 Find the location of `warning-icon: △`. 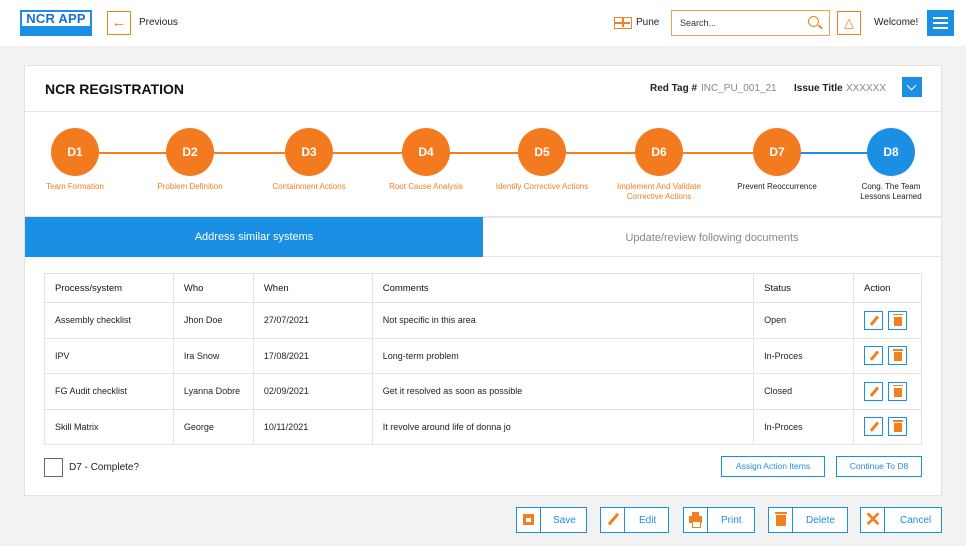

warning-icon: △ is located at coordinates (849, 23).